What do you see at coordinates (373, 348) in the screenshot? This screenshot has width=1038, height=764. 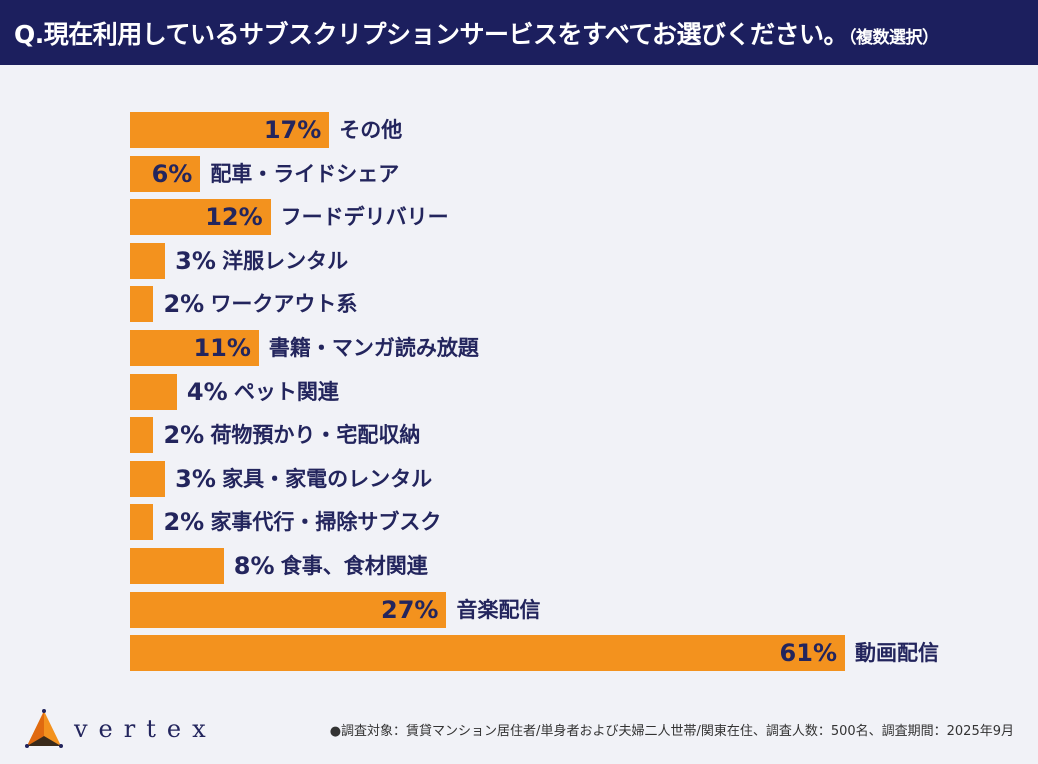 I see `category-label: 書籍・マンガ読み放題` at bounding box center [373, 348].